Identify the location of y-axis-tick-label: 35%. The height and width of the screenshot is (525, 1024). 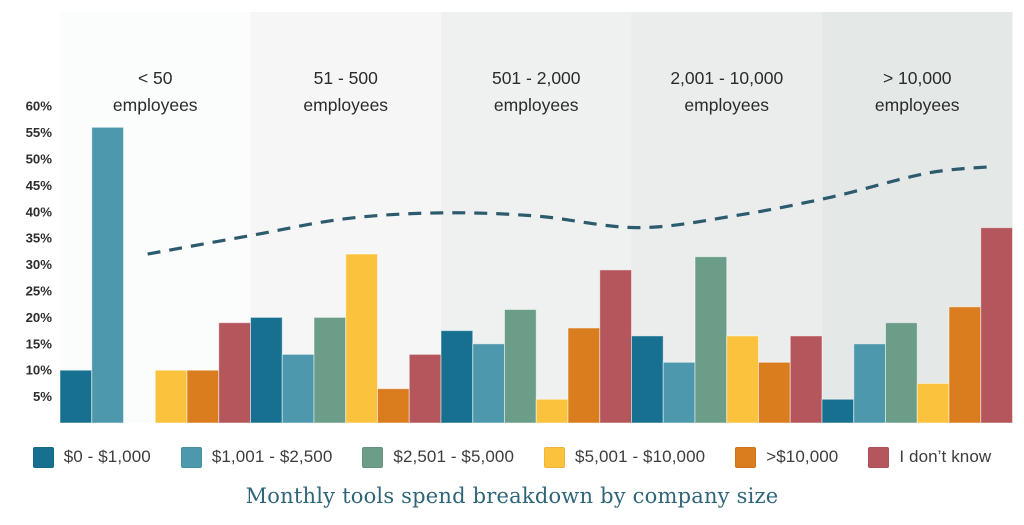
(39, 238).